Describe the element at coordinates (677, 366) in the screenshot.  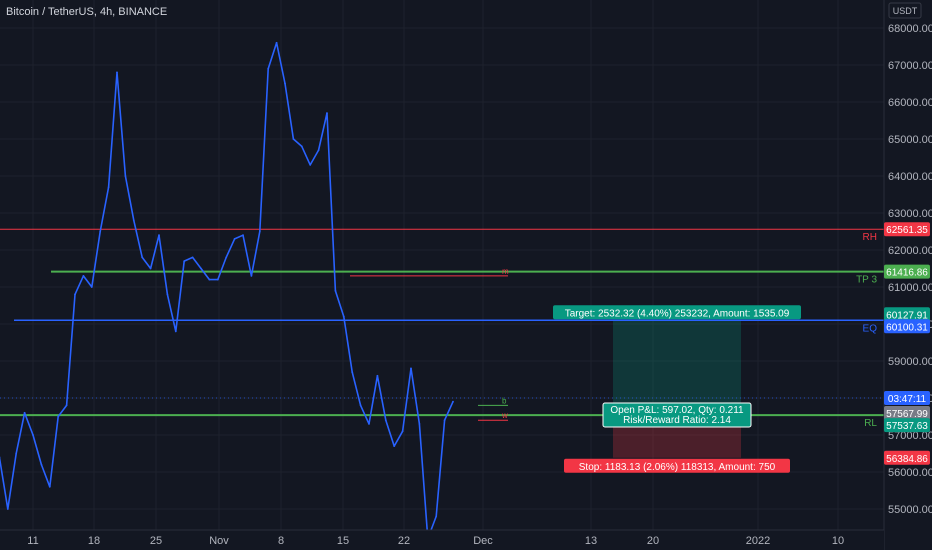
I see `target-zone` at that location.